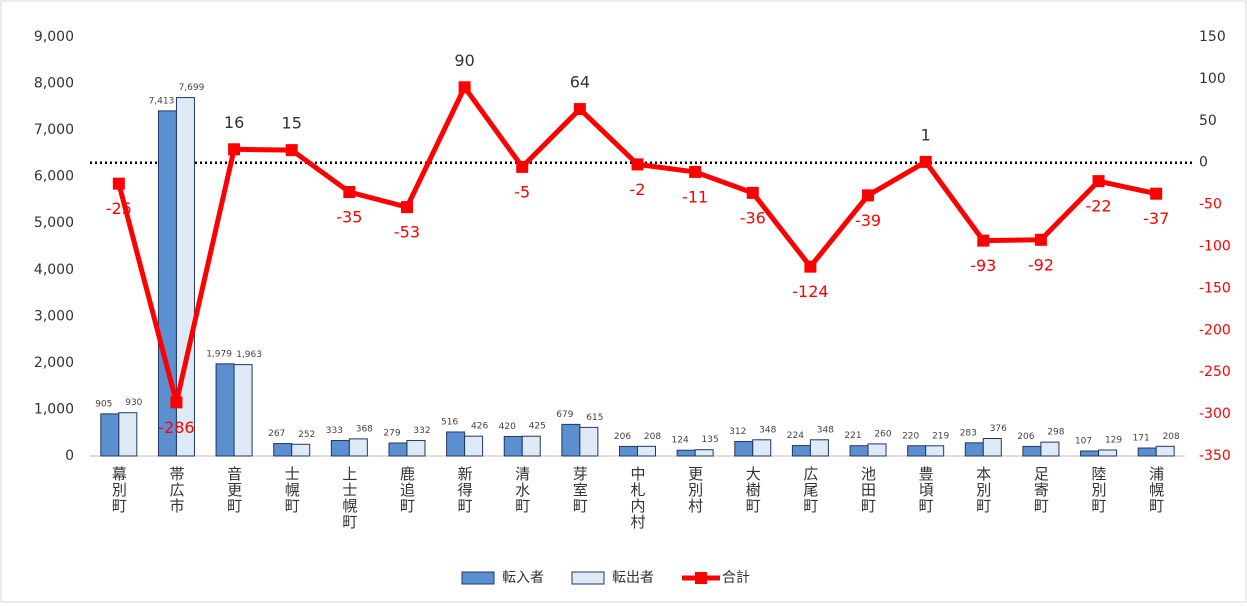  Describe the element at coordinates (119, 490) in the screenshot. I see `x-tick-label: 幕別町` at that location.